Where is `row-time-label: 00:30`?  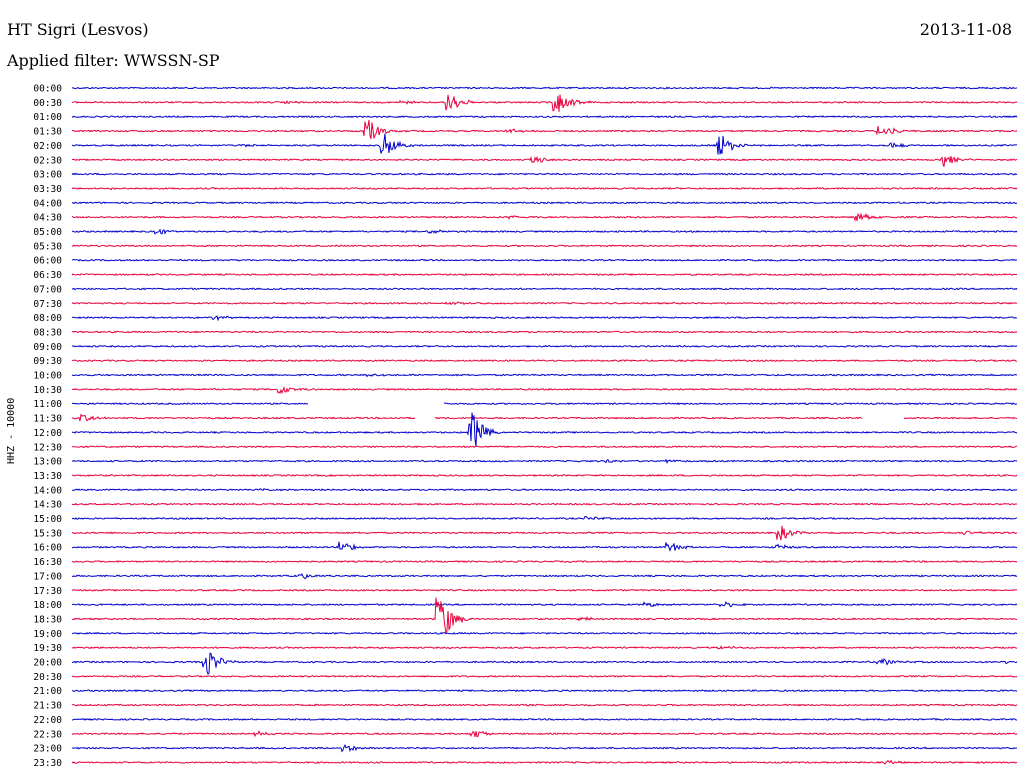
row-time-label: 00:30 is located at coordinates (47, 103).